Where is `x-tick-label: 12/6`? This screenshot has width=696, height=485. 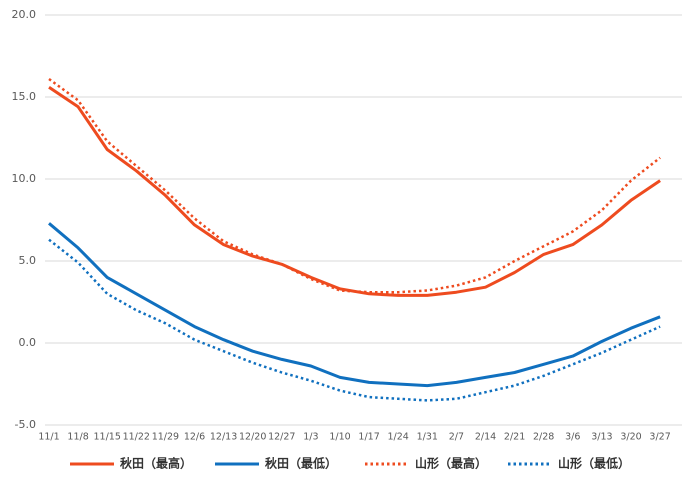
x-tick-label: 12/6 is located at coordinates (194, 437).